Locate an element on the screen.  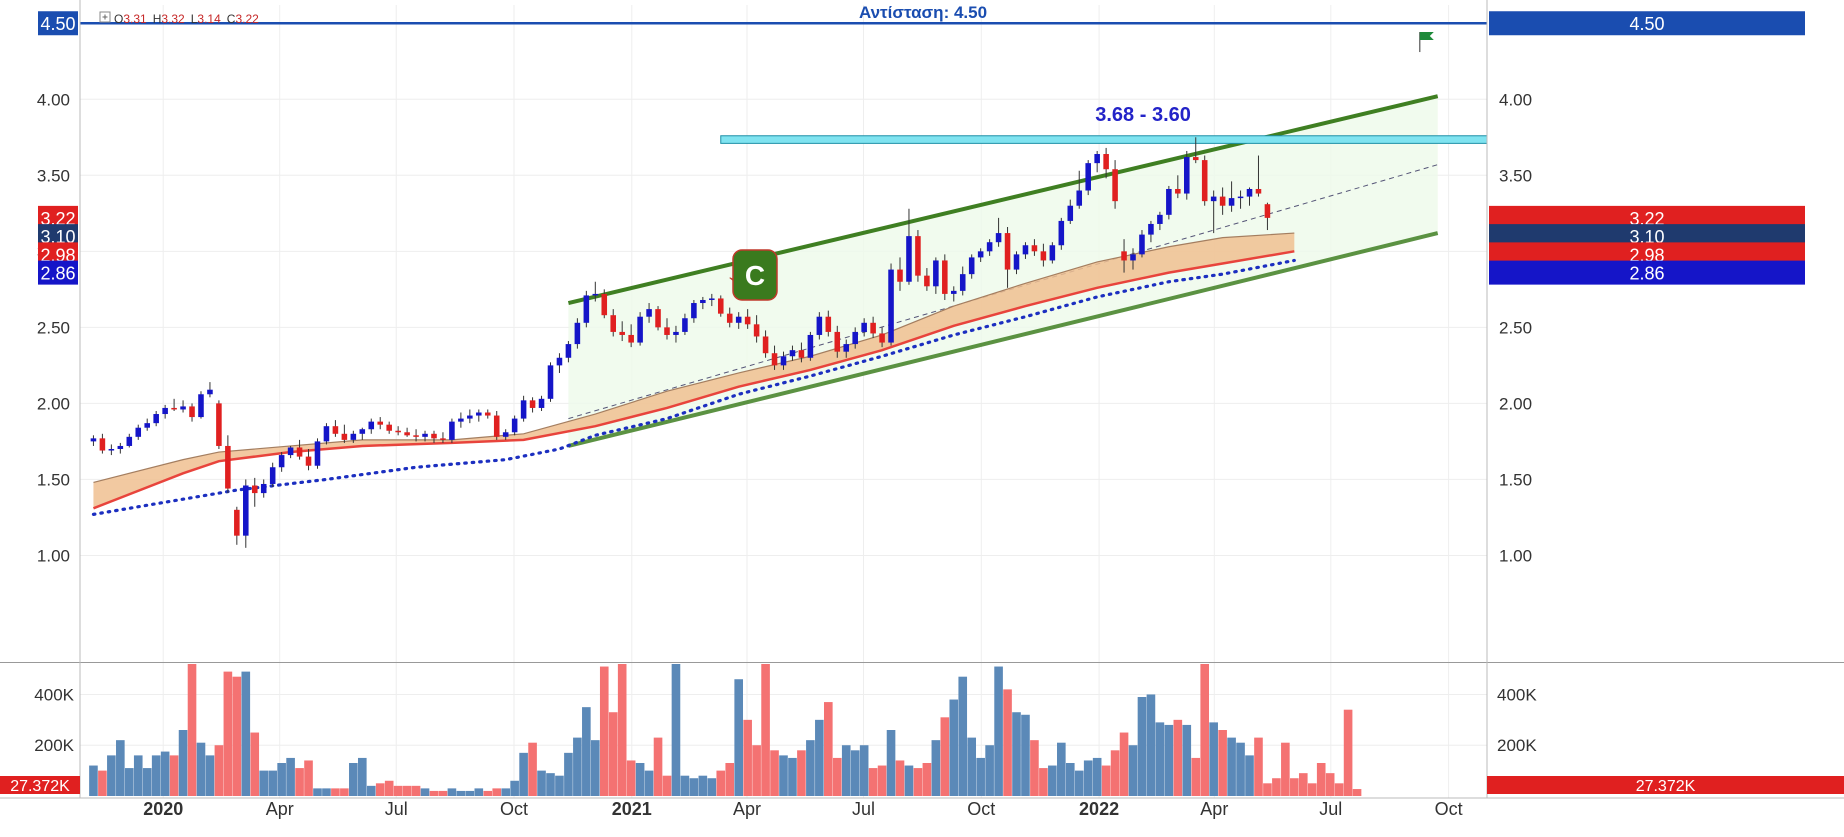
y-tick-label-right: 2.00 is located at coordinates (1515, 403).